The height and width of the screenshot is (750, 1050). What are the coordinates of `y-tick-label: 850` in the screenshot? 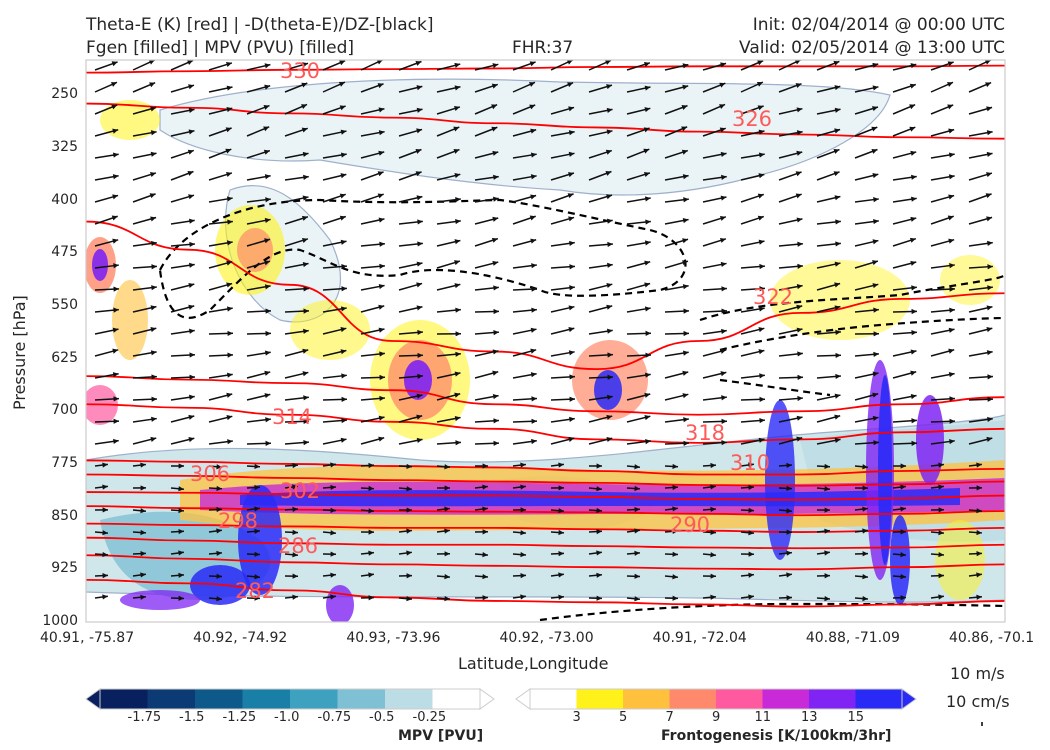 It's located at (64, 515).